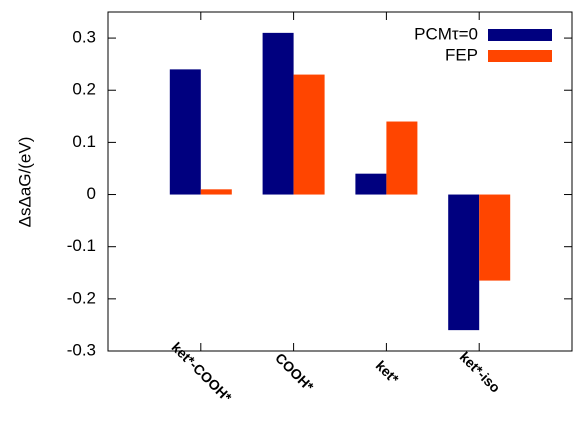 The image size is (574, 442). What do you see at coordinates (84, 141) in the screenshot?
I see `y-tick-label: 0.1` at bounding box center [84, 141].